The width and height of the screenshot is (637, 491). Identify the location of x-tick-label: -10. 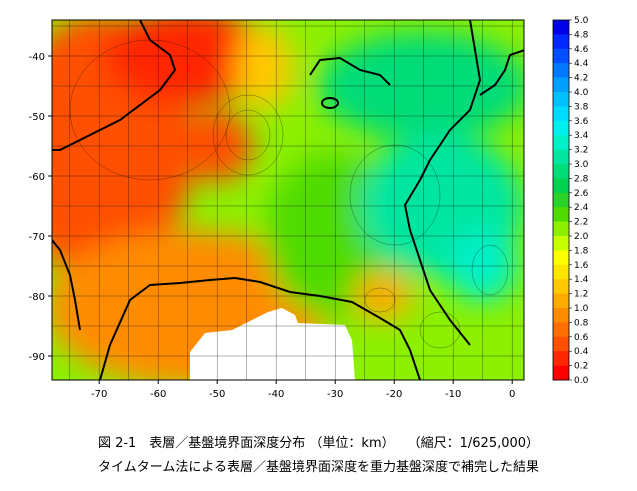
(453, 394).